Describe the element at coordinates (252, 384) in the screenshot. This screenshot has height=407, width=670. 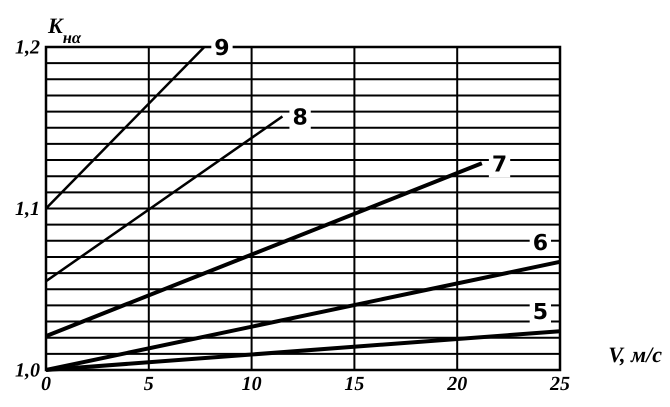
I see `x-tick-label: 10` at that location.